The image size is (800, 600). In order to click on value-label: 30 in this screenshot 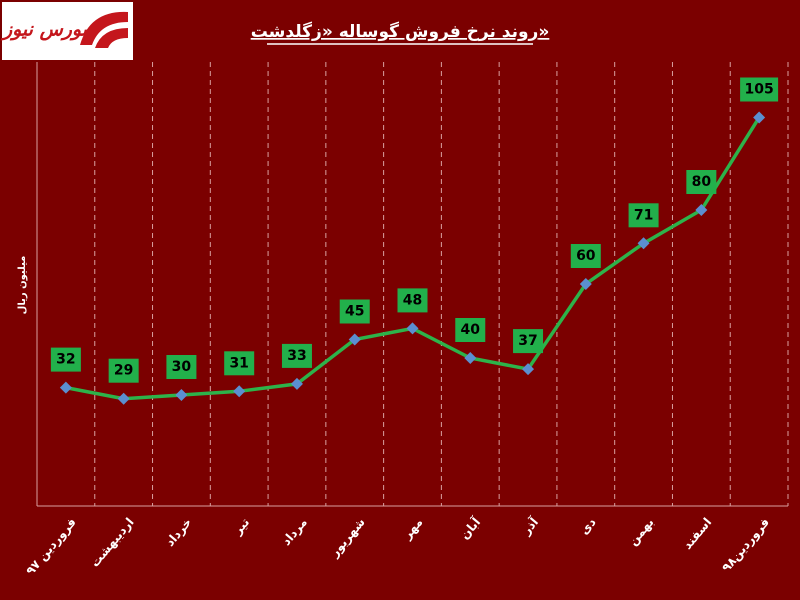, I will do `click(182, 367)`.